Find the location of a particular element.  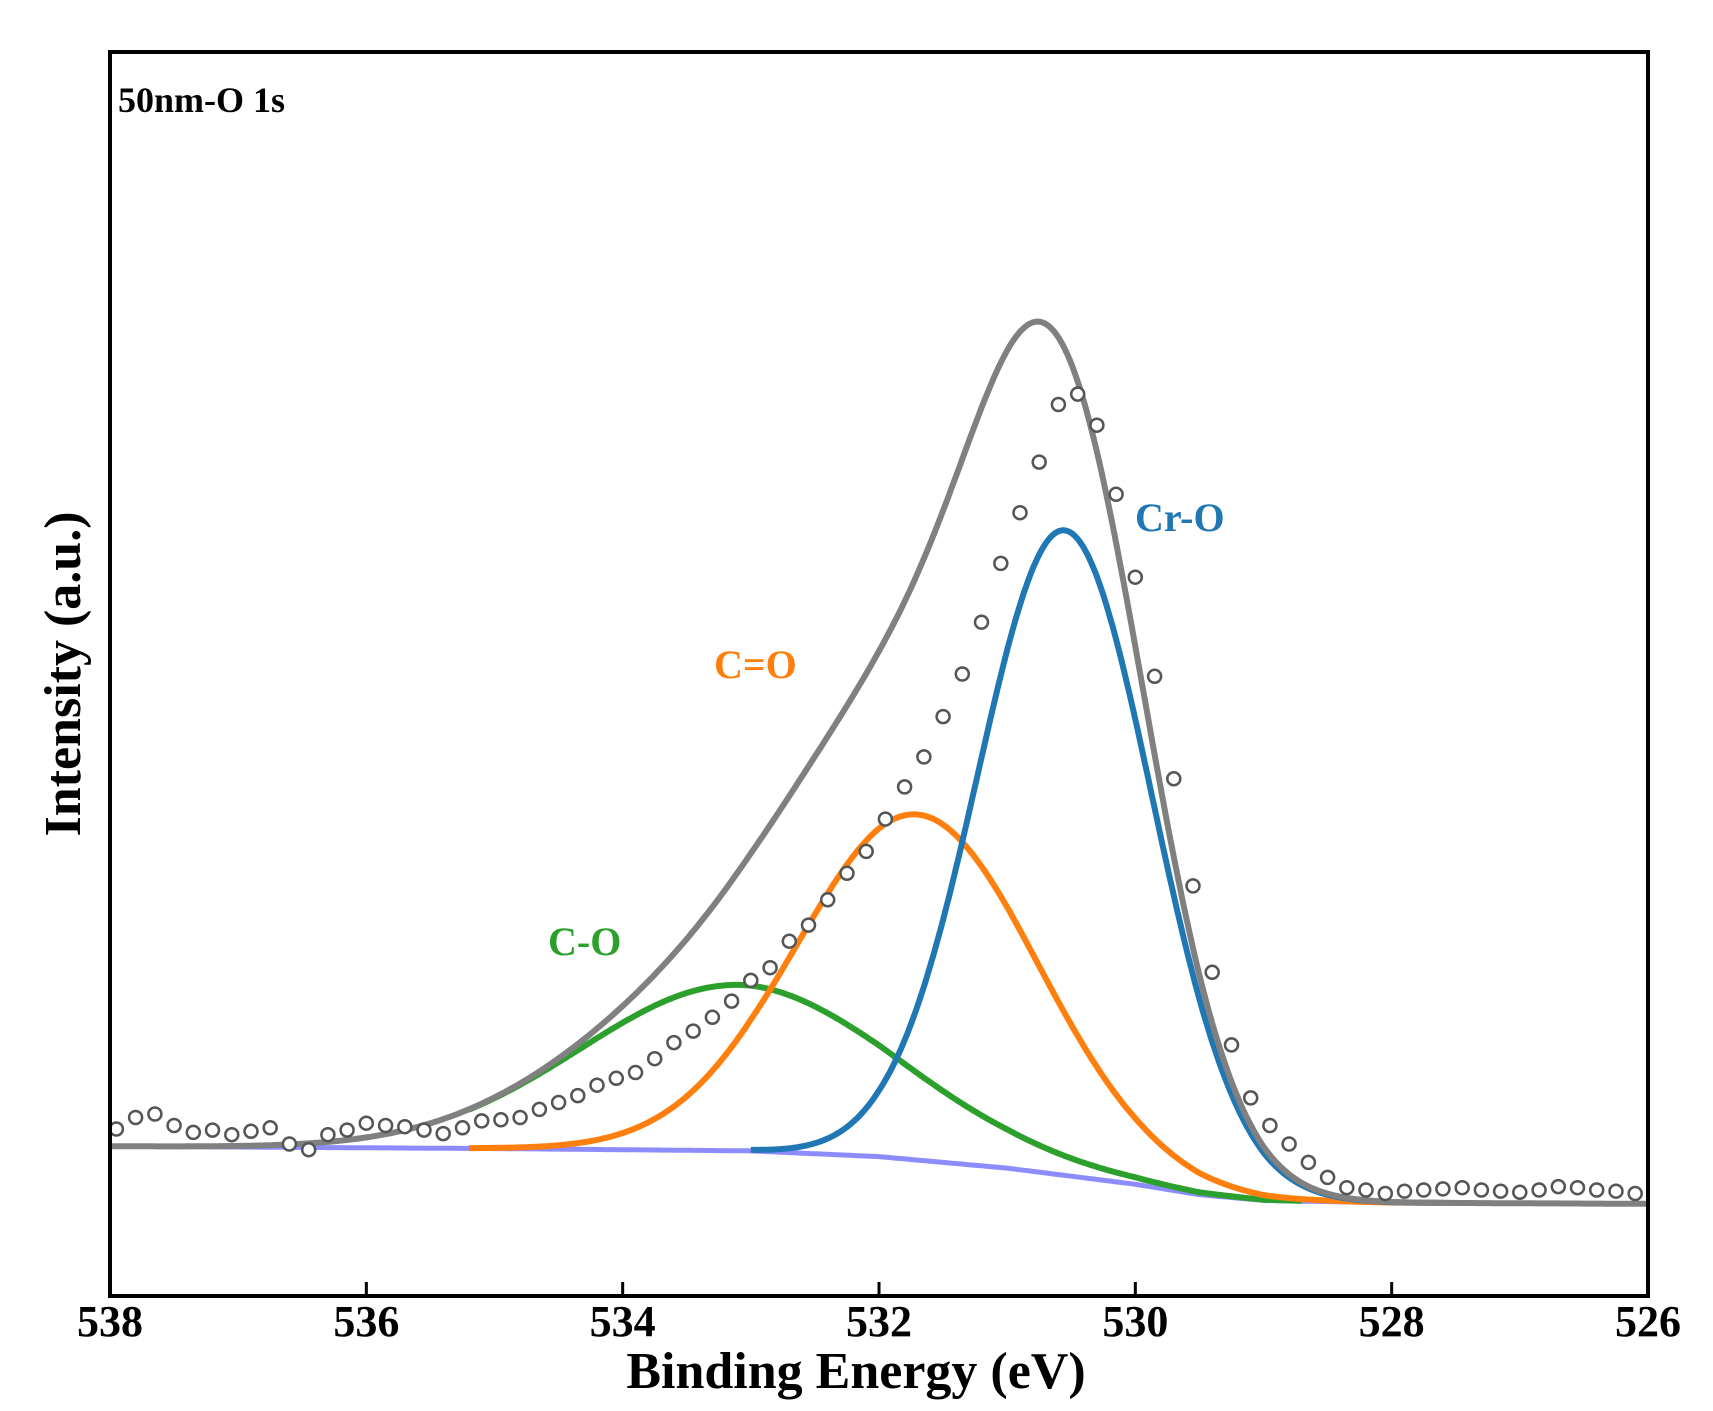

x-tick-label: 526 is located at coordinates (1648, 1321).